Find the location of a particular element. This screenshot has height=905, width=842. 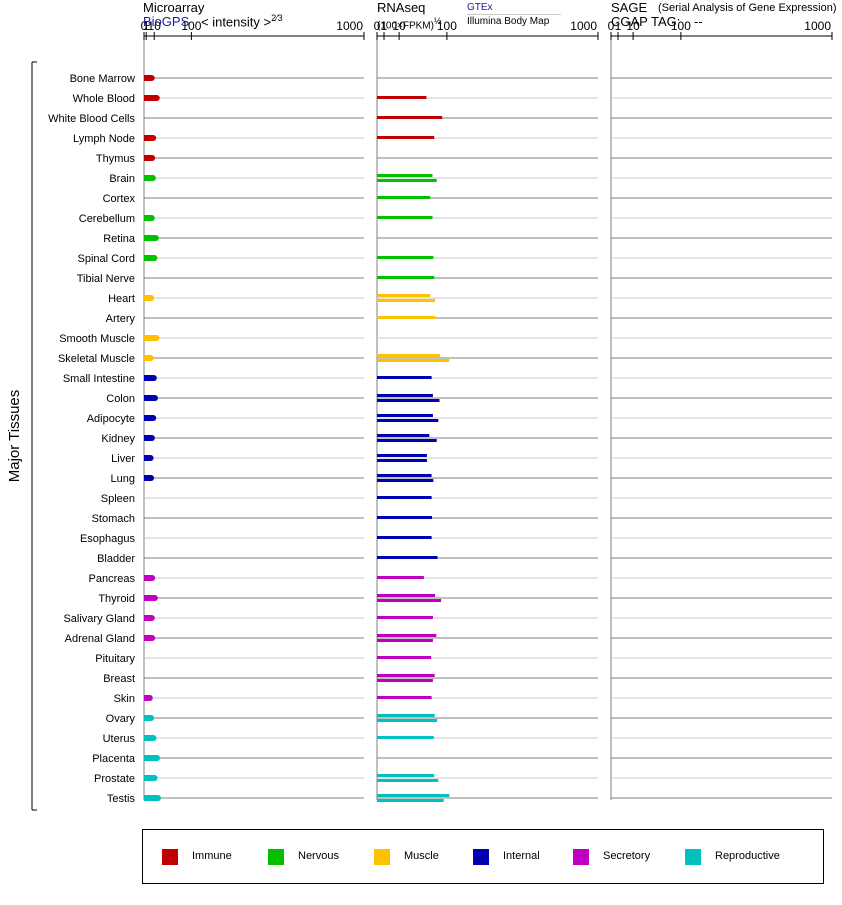

tissue-label: Smooth Muscle is located at coordinates (97, 339).